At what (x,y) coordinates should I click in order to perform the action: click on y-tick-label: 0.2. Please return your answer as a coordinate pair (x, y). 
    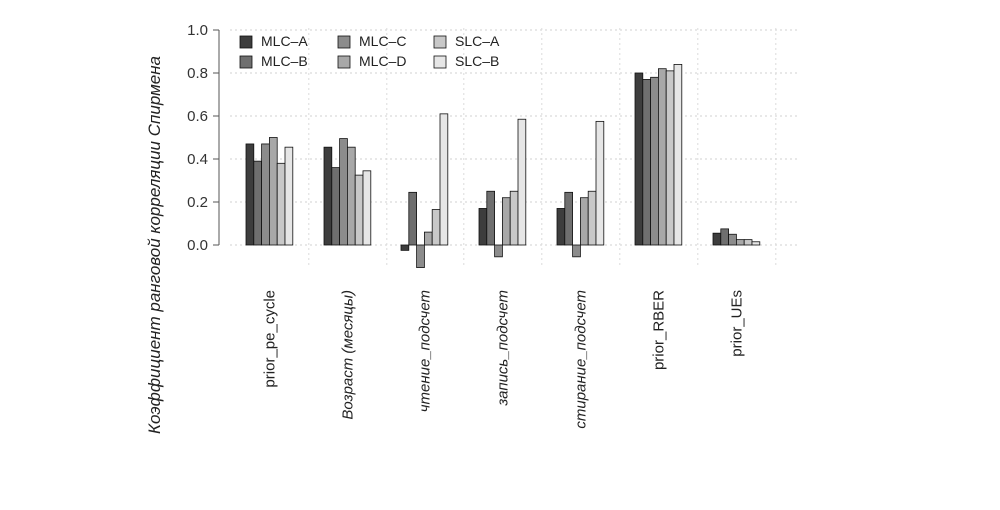
    Looking at the image, I should click on (197, 202).